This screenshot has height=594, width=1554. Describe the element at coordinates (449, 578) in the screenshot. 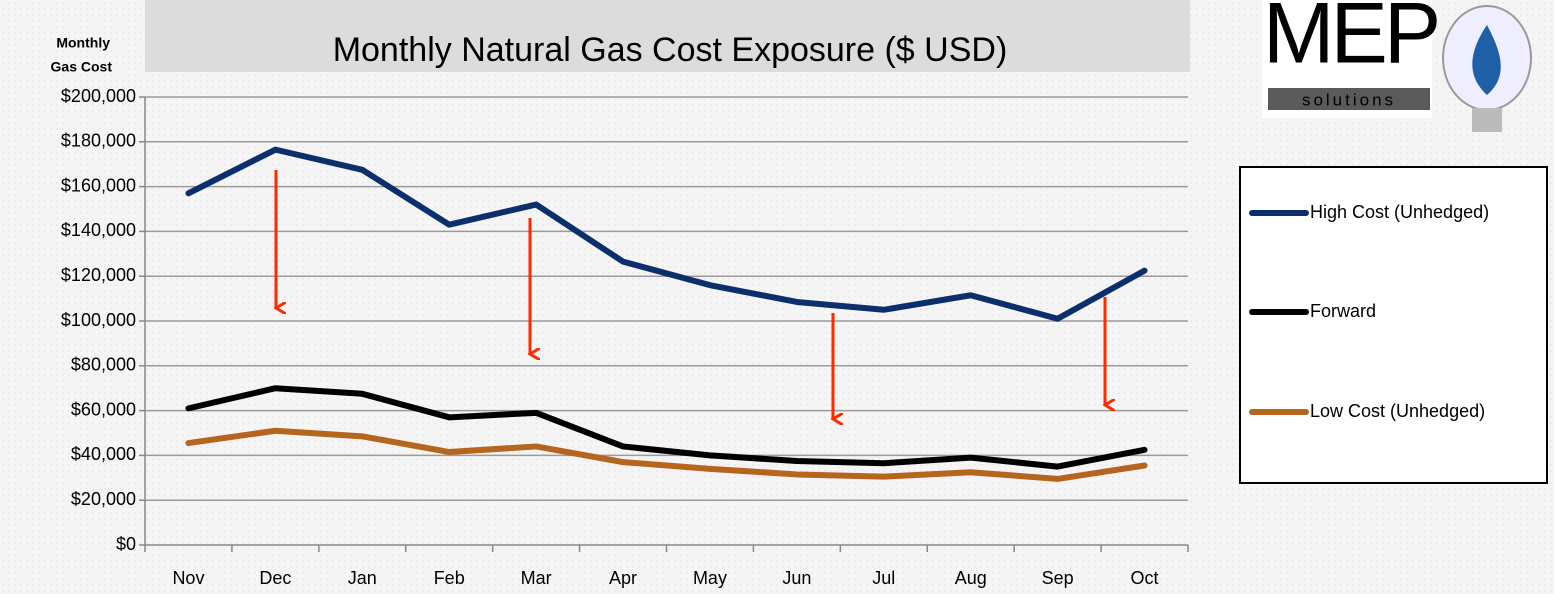

I see `x-tick-label: Feb` at that location.